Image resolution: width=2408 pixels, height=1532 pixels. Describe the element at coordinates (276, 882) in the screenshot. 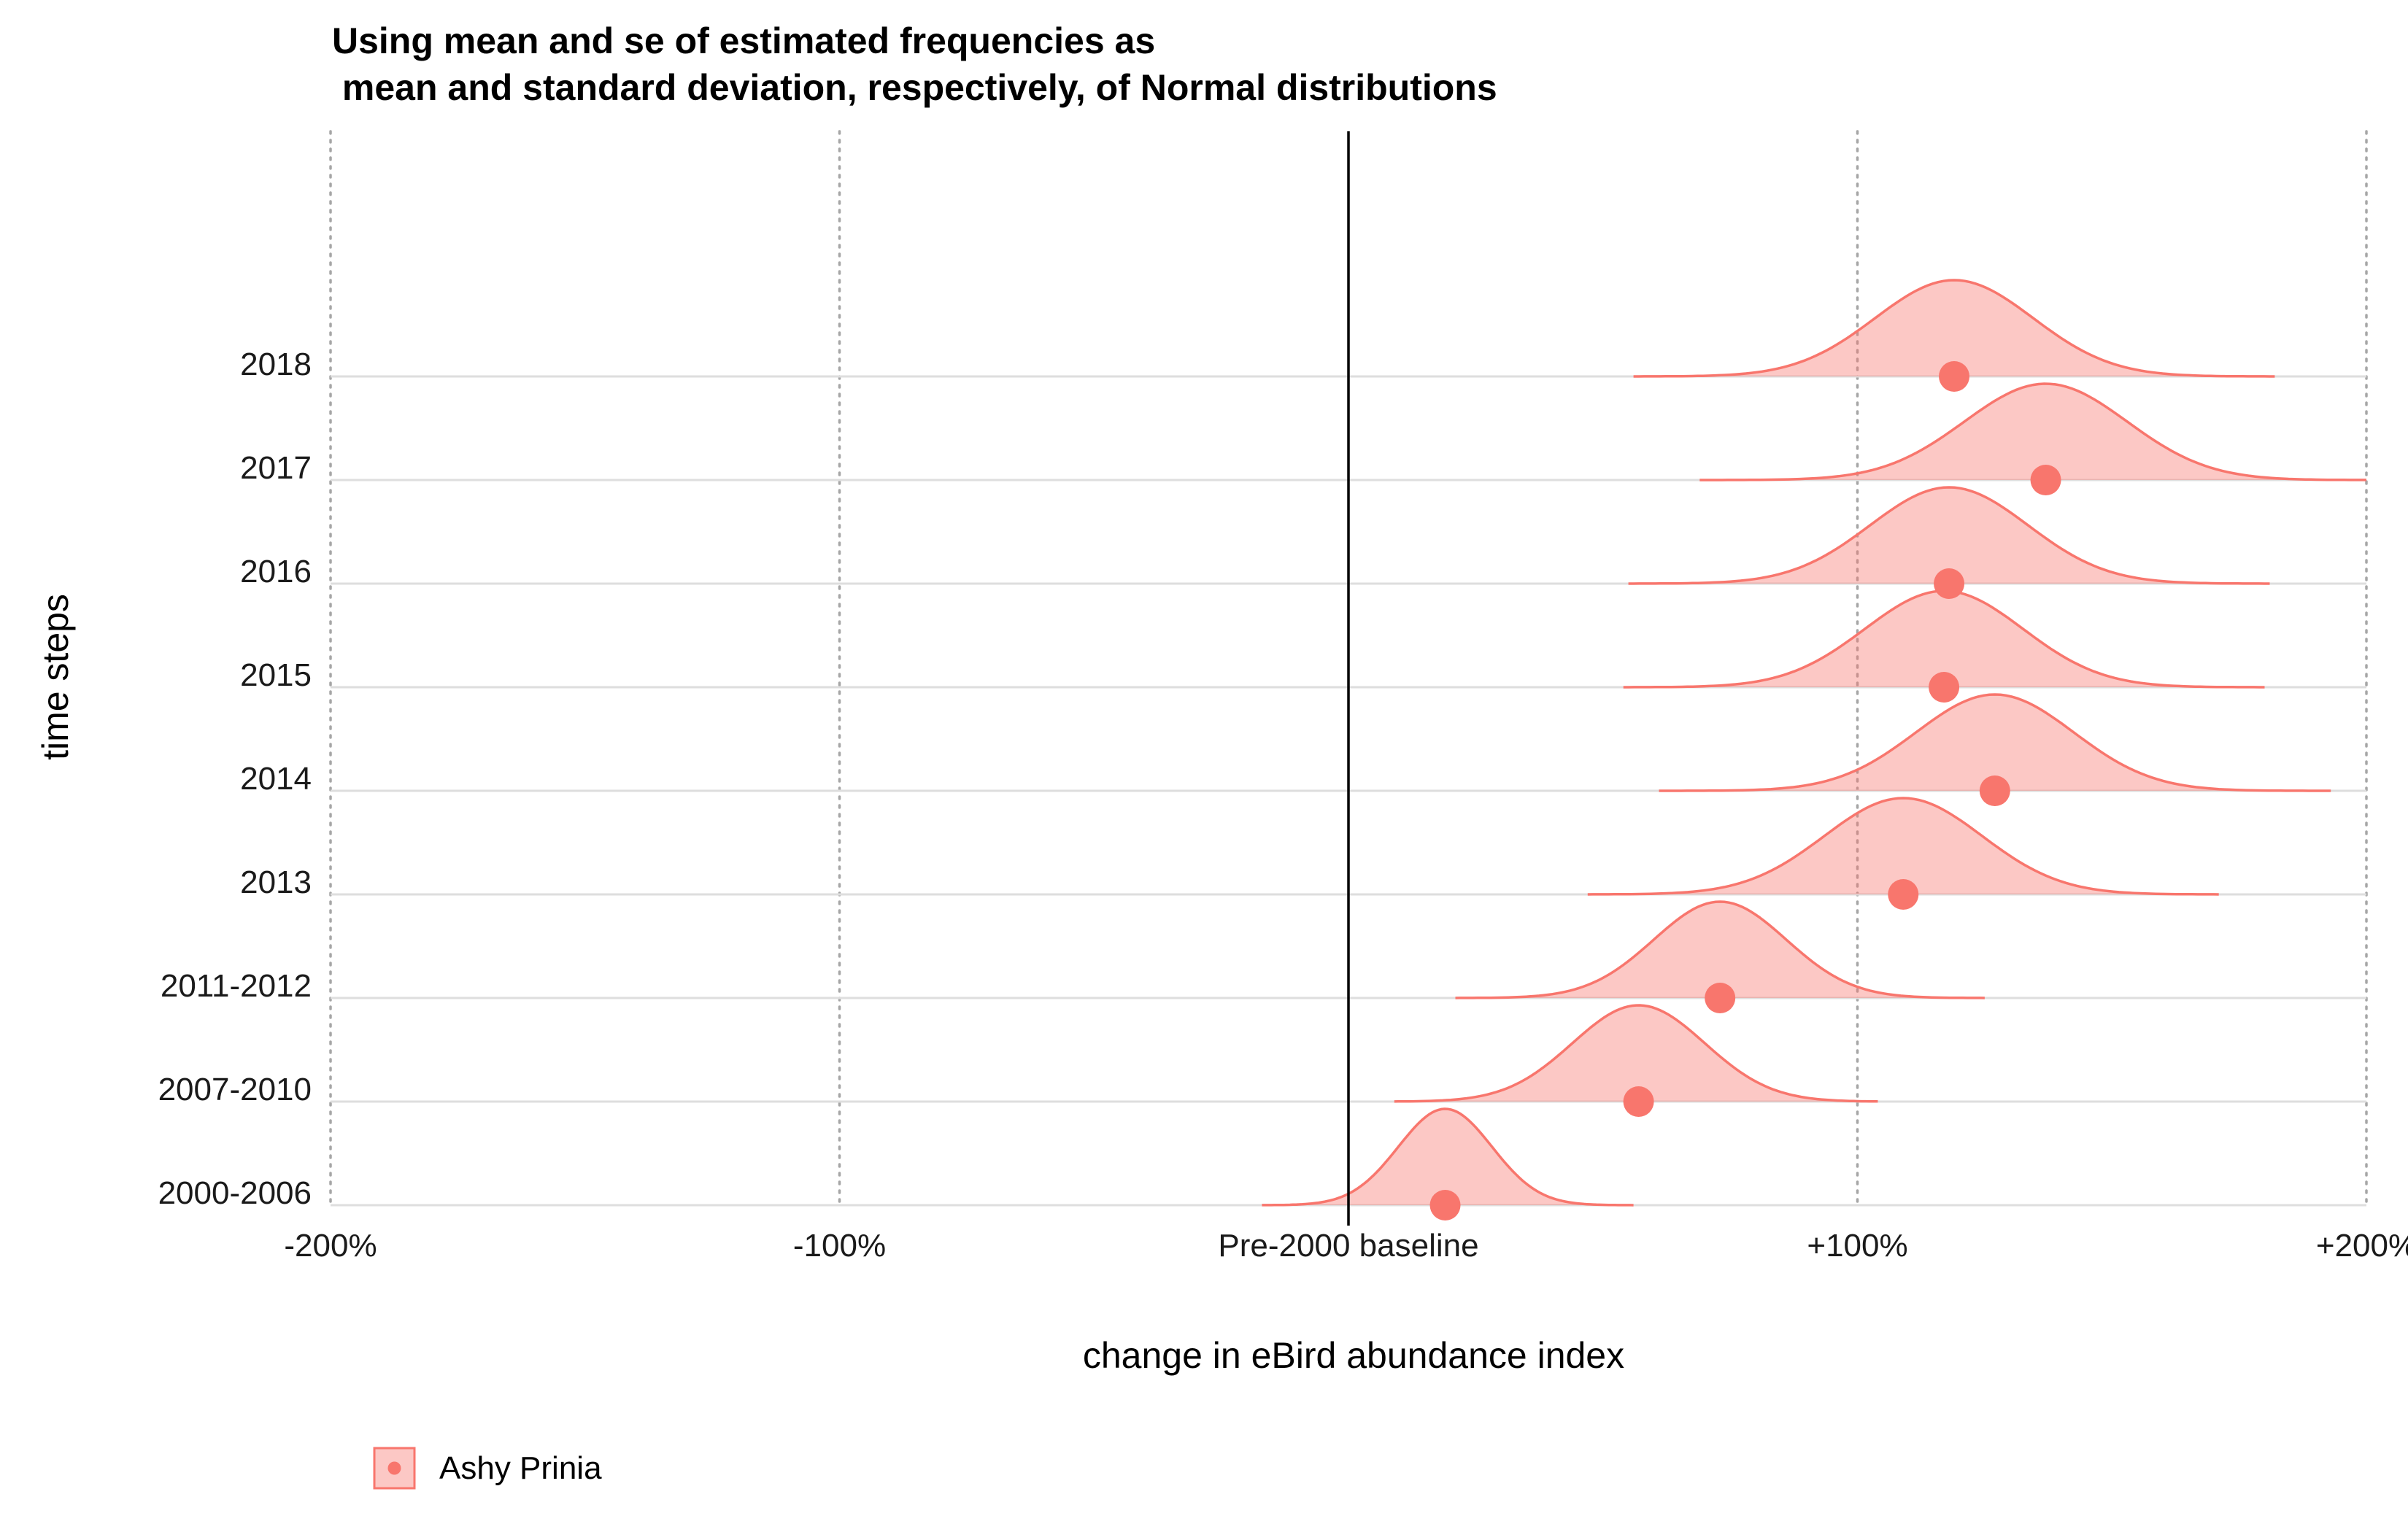

I see `y-tick-label-2013: 2013` at that location.